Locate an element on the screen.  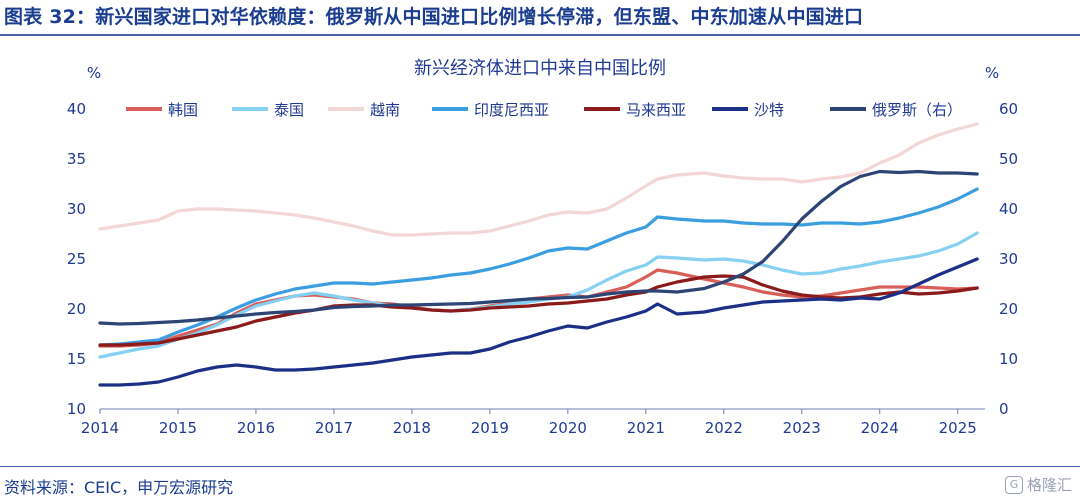
right-y-tick-label: 20 is located at coordinates (1008, 309).